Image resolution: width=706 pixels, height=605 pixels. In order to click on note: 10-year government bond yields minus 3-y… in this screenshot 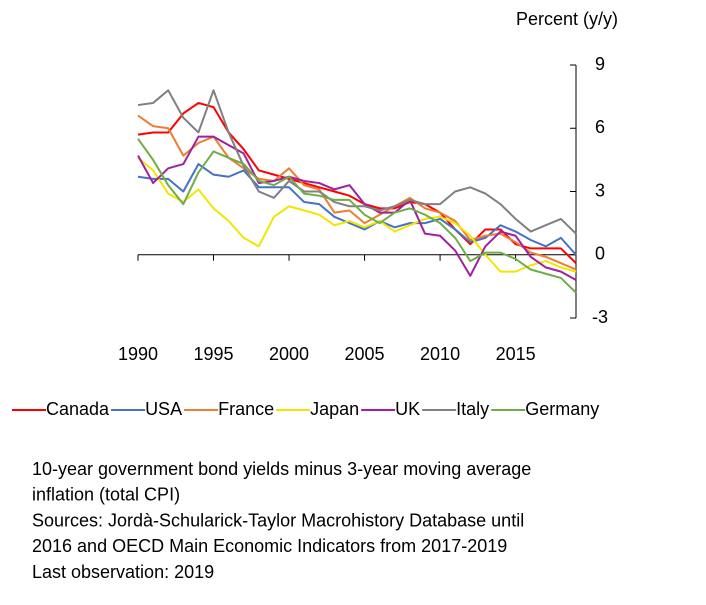, I will do `click(281, 469)`.